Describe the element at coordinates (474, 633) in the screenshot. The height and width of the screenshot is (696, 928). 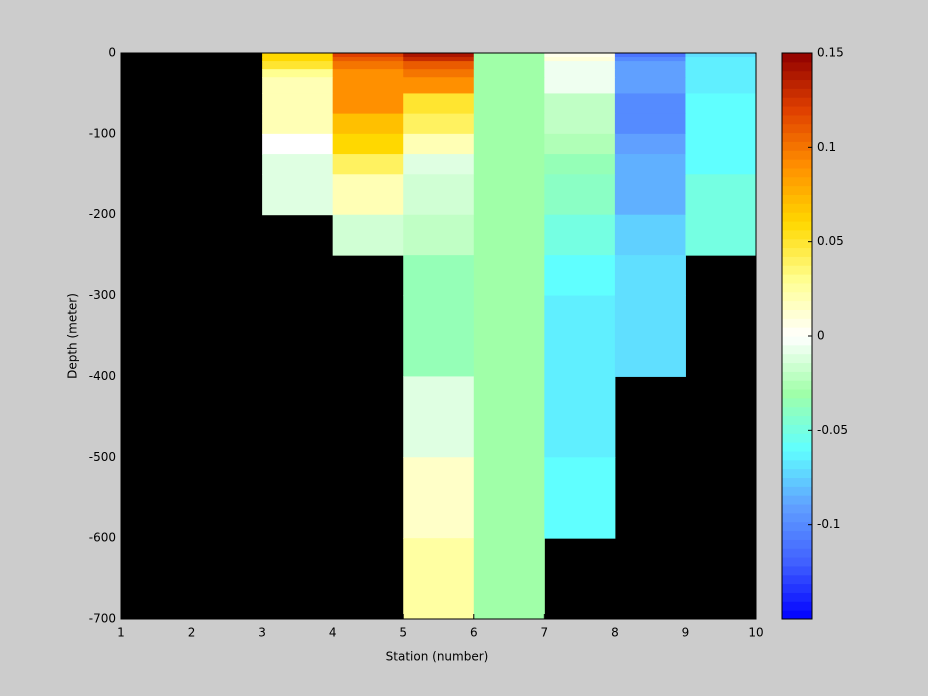
I see `x-tick-label: 6` at that location.